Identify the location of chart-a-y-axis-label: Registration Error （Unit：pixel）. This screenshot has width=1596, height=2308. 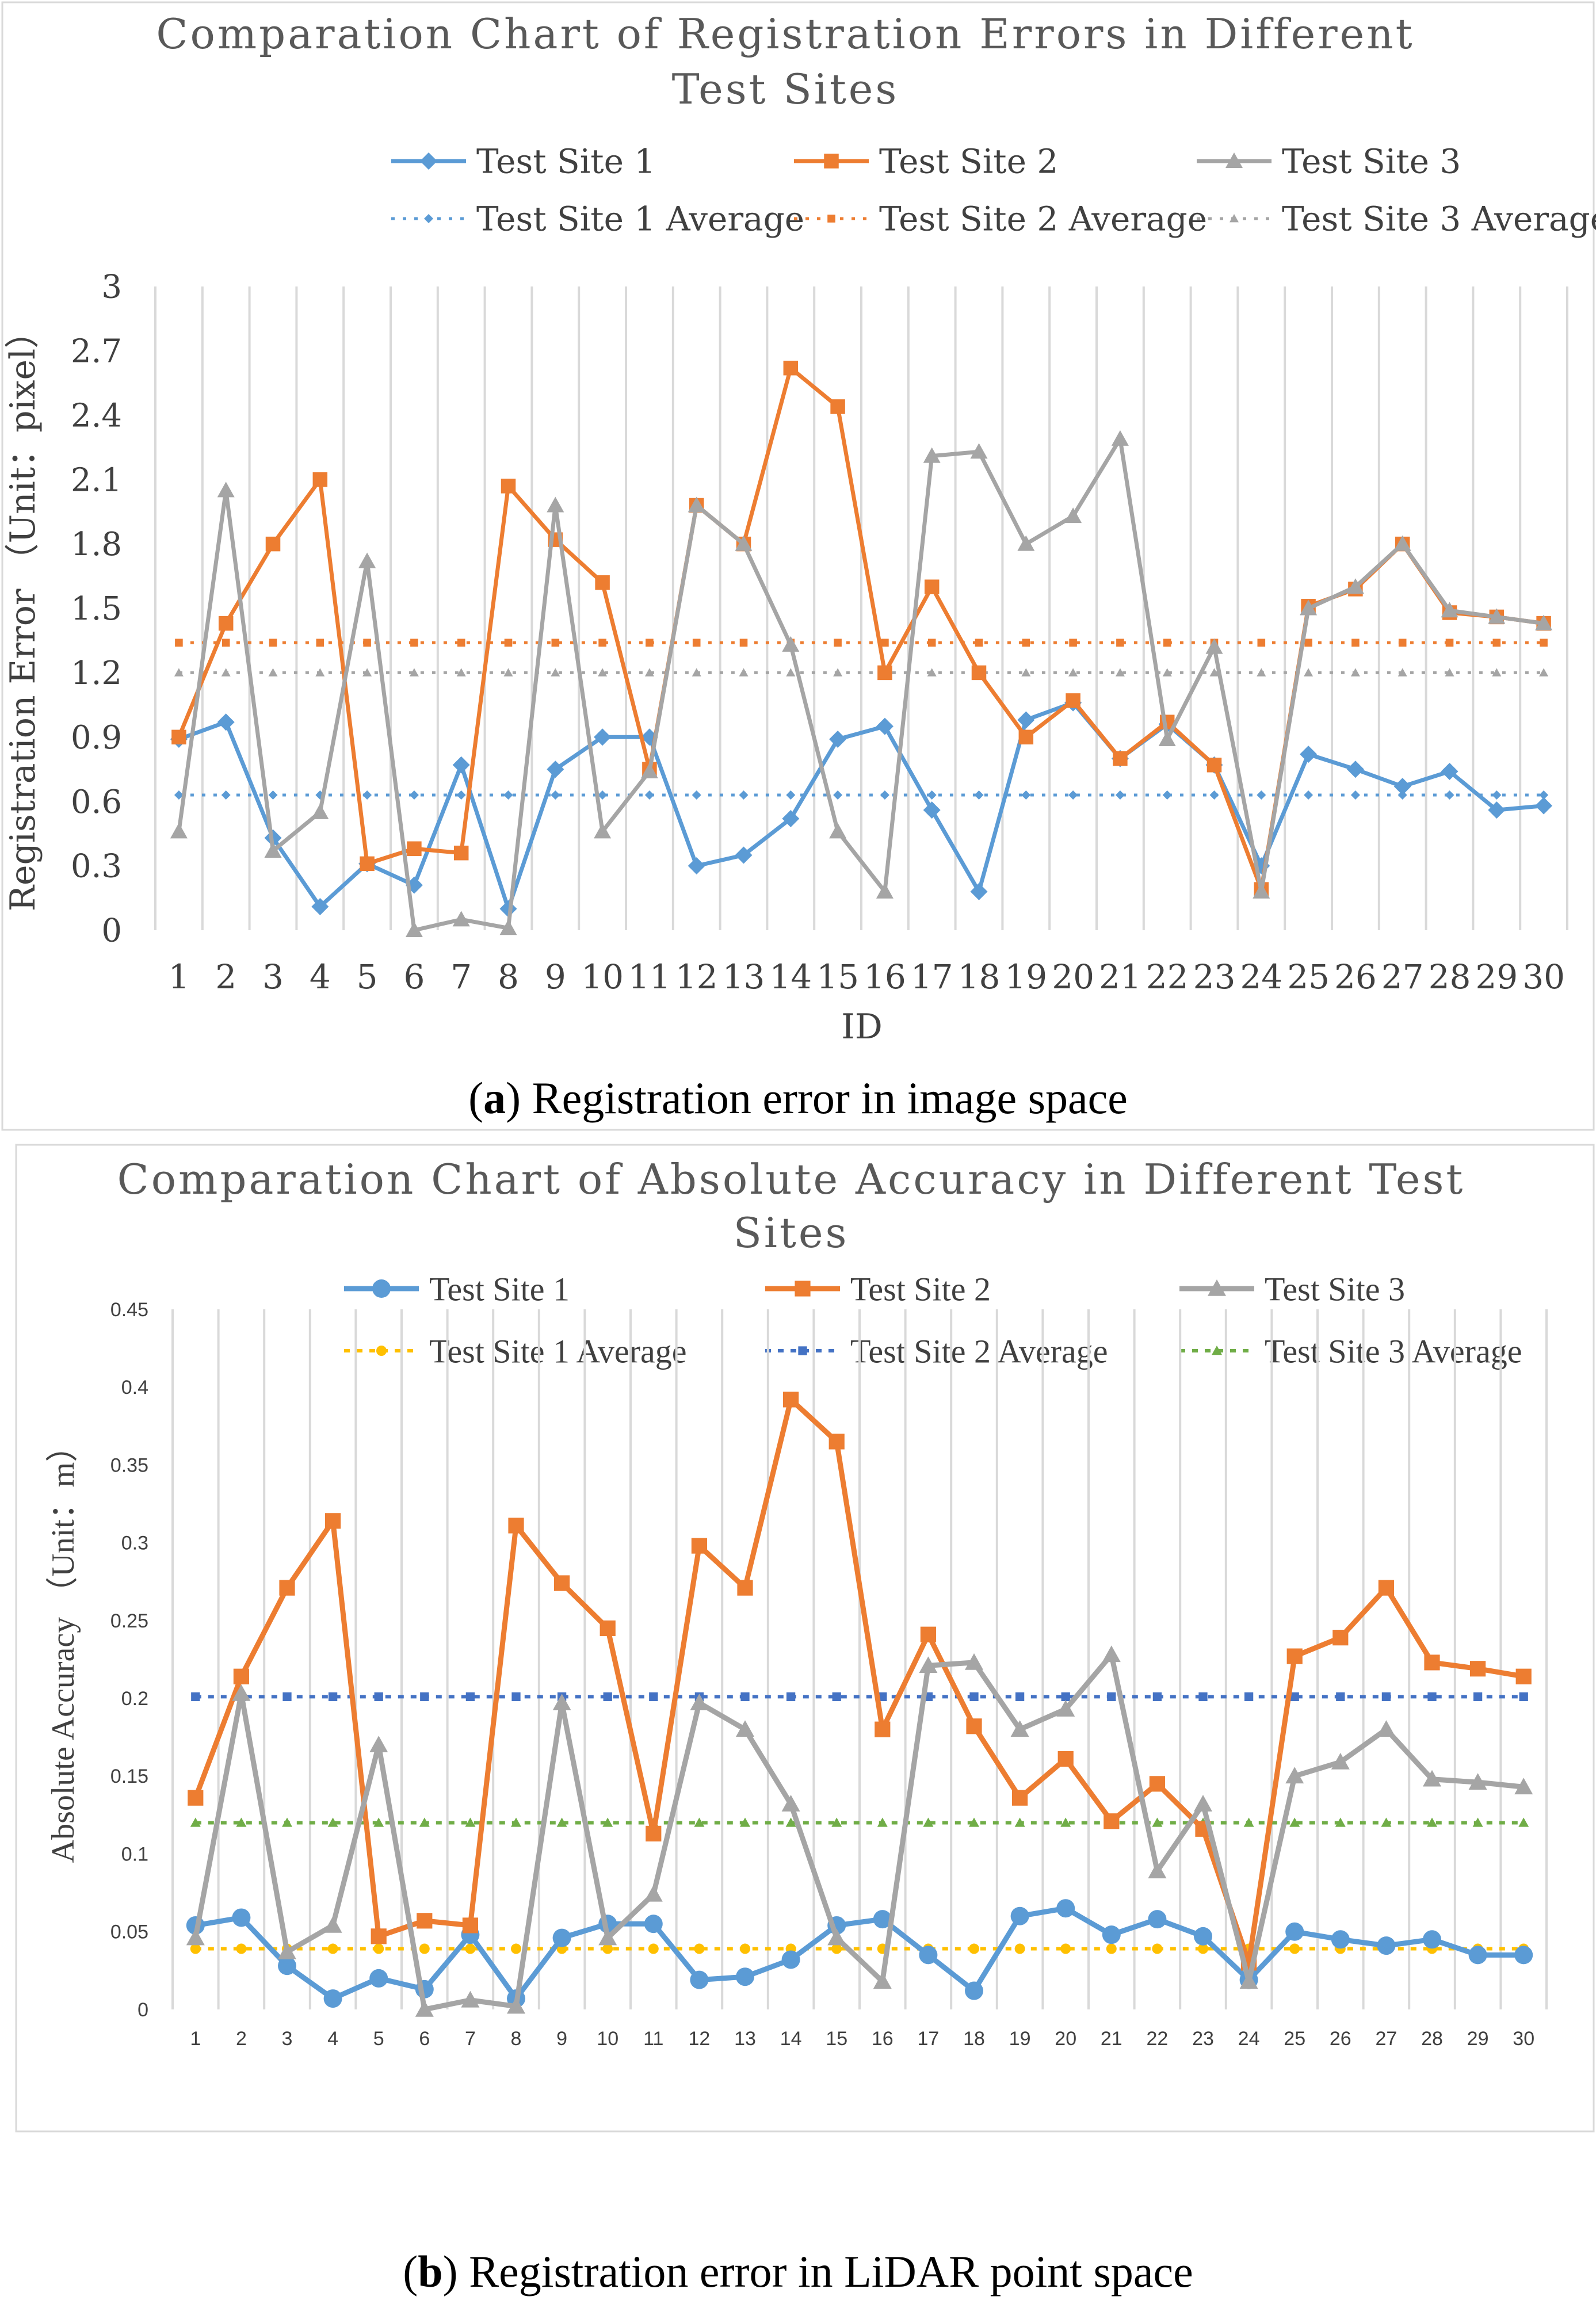
(23, 612).